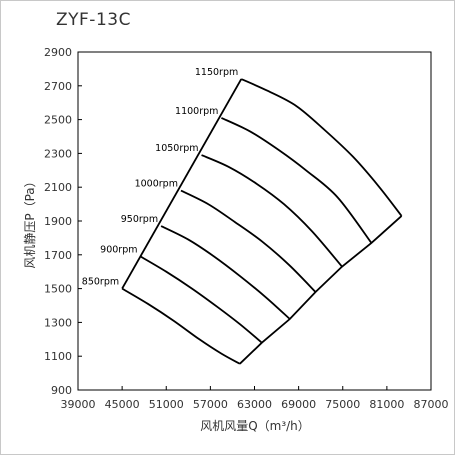 The image size is (455, 455). I want to click on y-tick-label: 2900, so click(58, 52).